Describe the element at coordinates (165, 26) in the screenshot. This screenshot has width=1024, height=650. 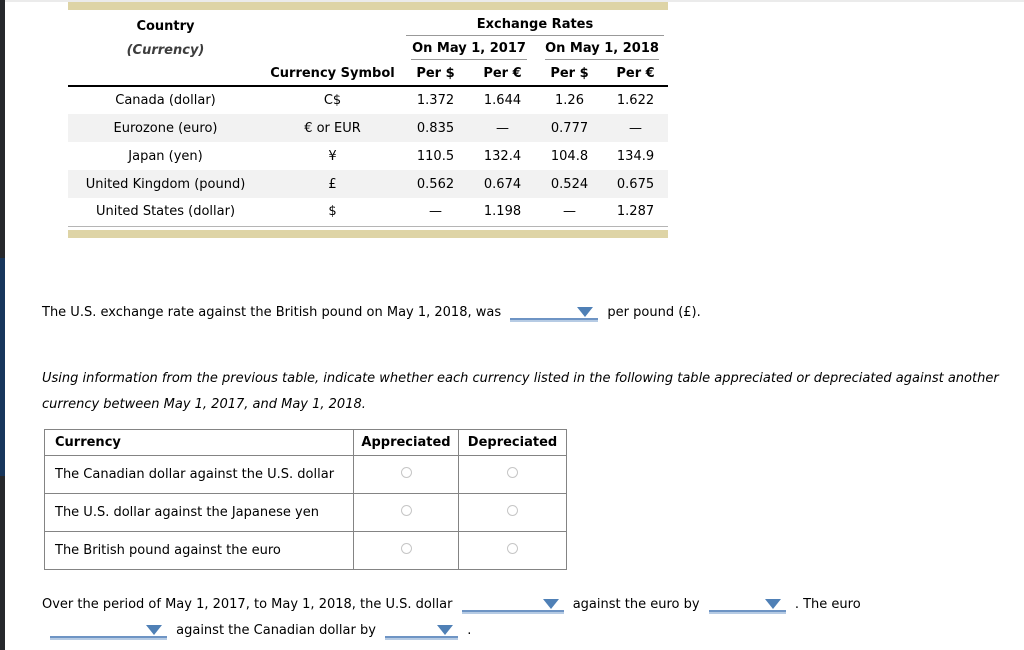
I see `country-header: Country` at that location.